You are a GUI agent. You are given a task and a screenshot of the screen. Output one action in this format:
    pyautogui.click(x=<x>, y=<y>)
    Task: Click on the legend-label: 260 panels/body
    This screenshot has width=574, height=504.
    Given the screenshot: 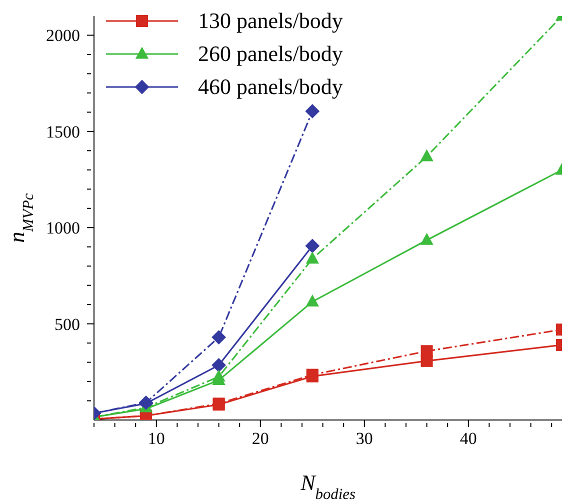 What is the action you would take?
    pyautogui.click(x=270, y=53)
    